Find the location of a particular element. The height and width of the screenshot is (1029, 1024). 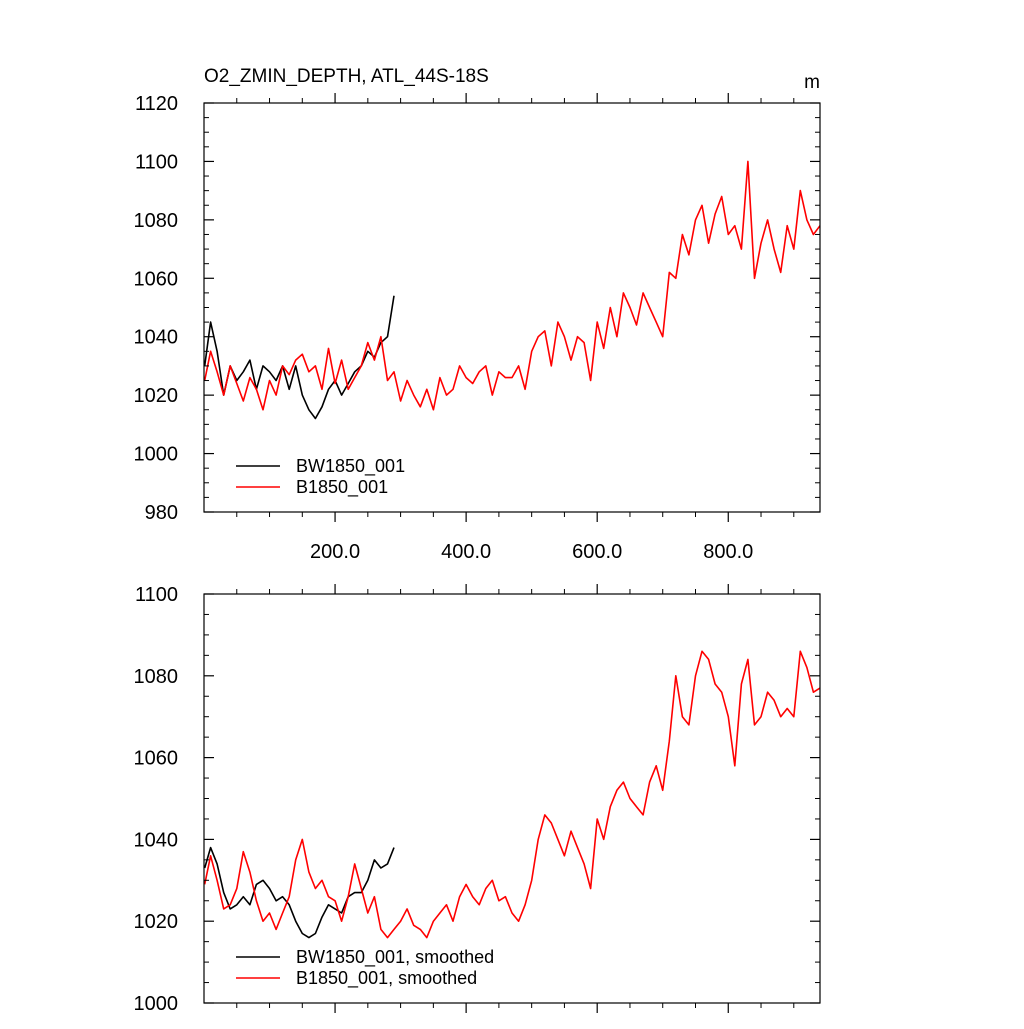

bottom-y-tick-label: 1020 is located at coordinates (156, 922).